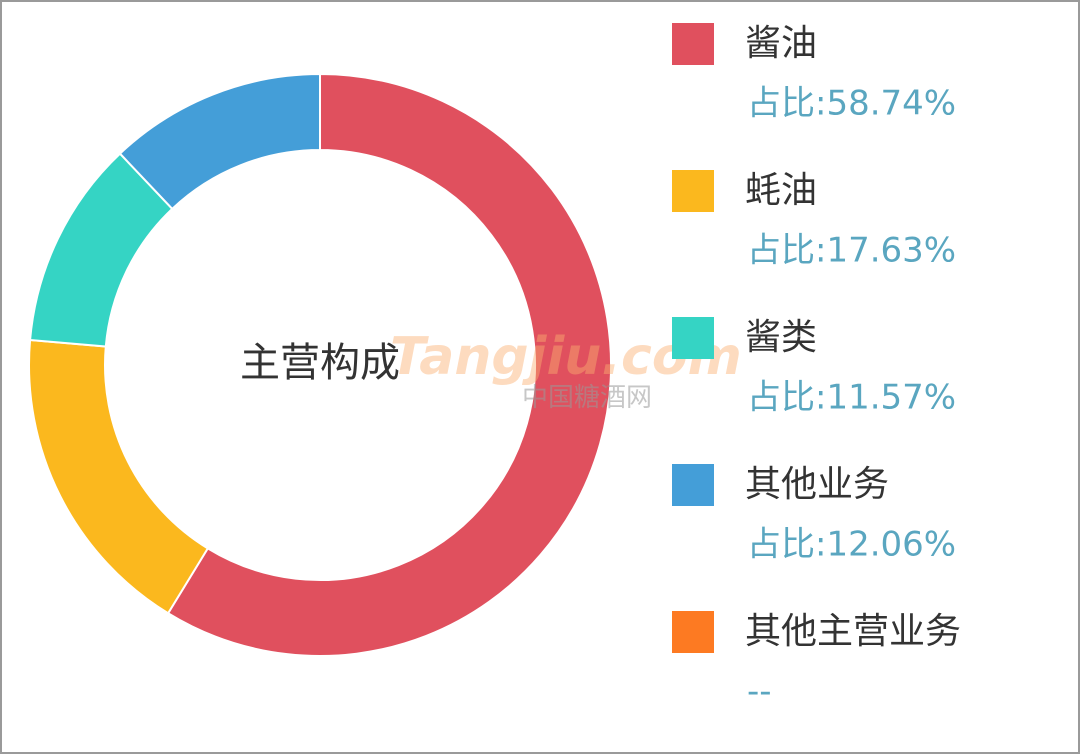 The width and height of the screenshot is (1080, 754). Describe the element at coordinates (781, 190) in the screenshot. I see `legend-label: 蚝油` at that location.